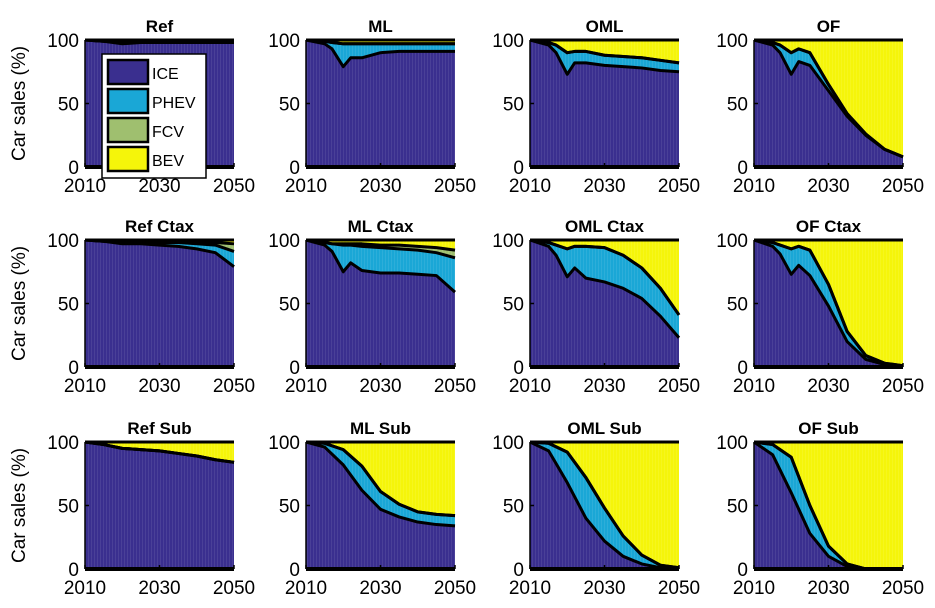  Describe the element at coordinates (154, 116) in the screenshot. I see `legend: ICE PHEV FCV BEV` at that location.